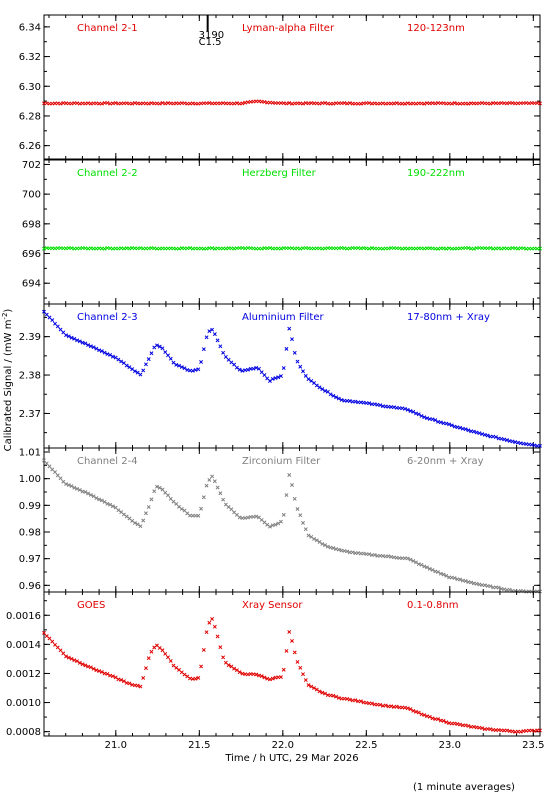 The height and width of the screenshot is (800, 550). Describe the element at coordinates (533, 745) in the screenshot. I see `x-tick-label: 23.5` at that location.